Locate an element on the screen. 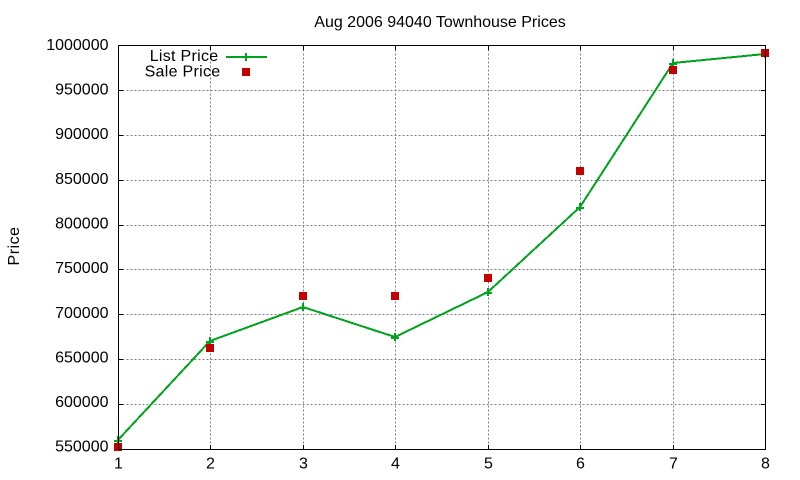 This screenshot has height=480, width=800. svg-text: 650000 is located at coordinates (81, 357).